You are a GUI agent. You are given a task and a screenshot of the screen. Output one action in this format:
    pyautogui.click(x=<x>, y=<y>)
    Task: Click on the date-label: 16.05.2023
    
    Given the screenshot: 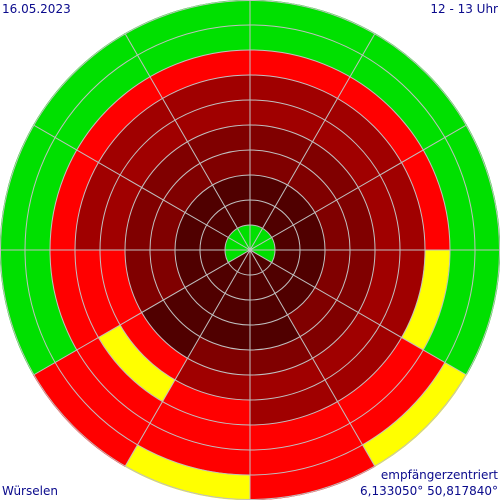 What is the action you would take?
    pyautogui.click(x=36, y=9)
    